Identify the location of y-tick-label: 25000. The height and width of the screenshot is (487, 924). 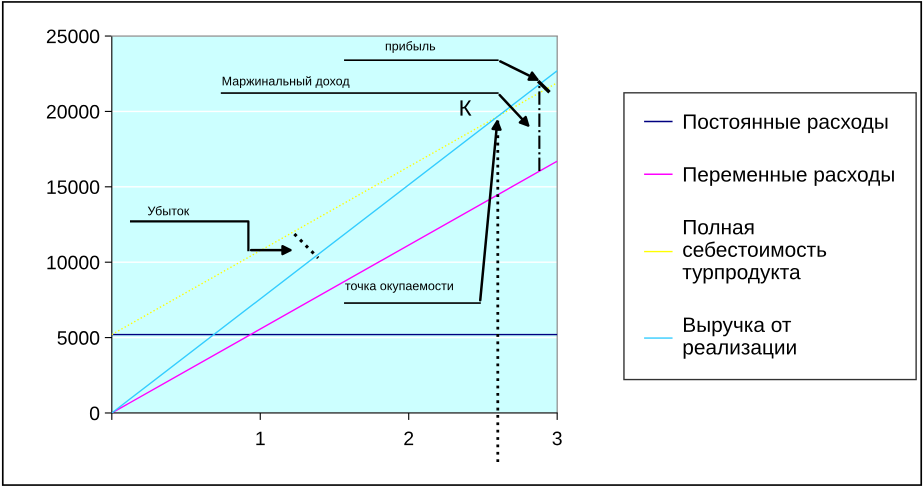
(73, 37).